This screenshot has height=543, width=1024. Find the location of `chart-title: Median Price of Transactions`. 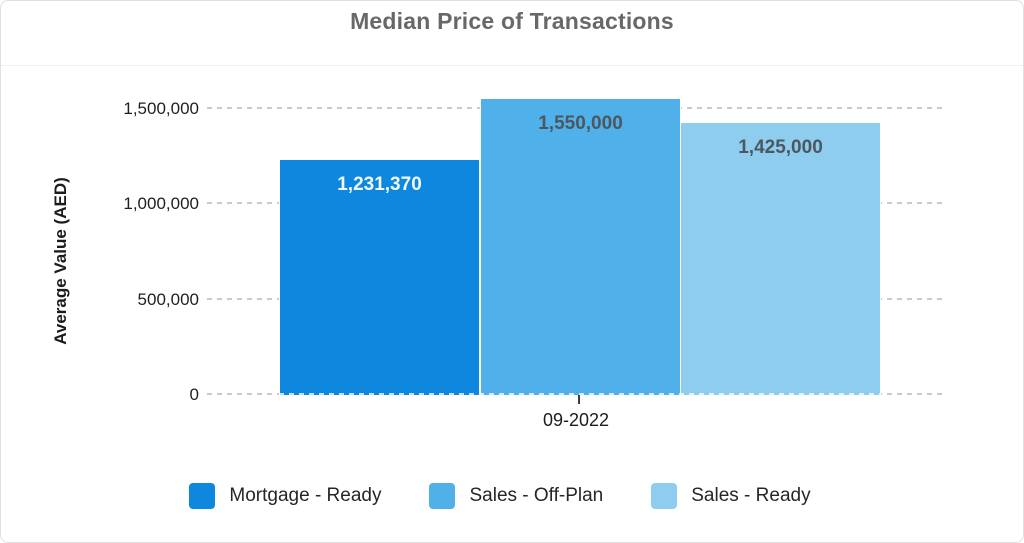

chart-title: Median Price of Transactions is located at coordinates (512, 21).